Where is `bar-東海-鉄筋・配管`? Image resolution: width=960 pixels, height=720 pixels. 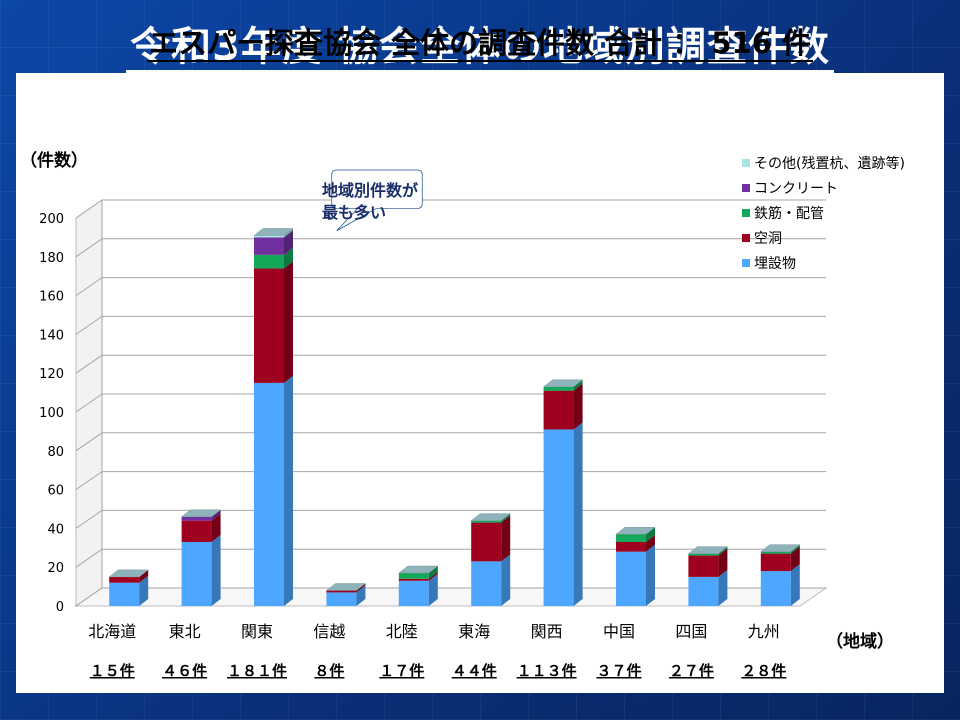 bar-東海-鉄筋・配管 is located at coordinates (486, 521).